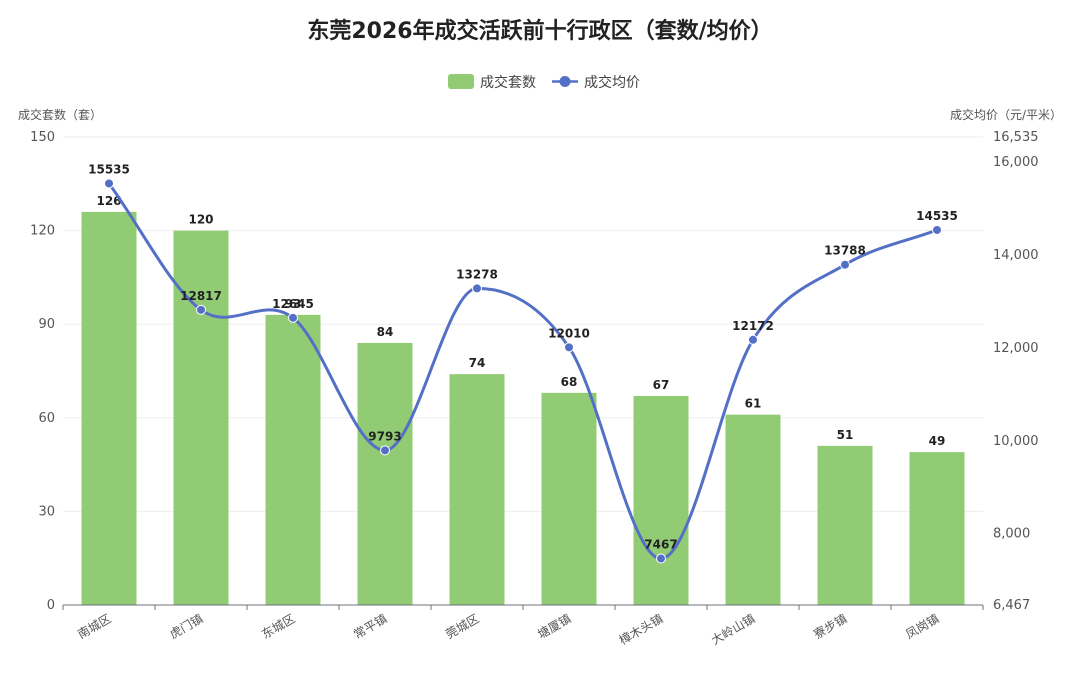  I want to click on line-value-label: 13788, so click(845, 251).